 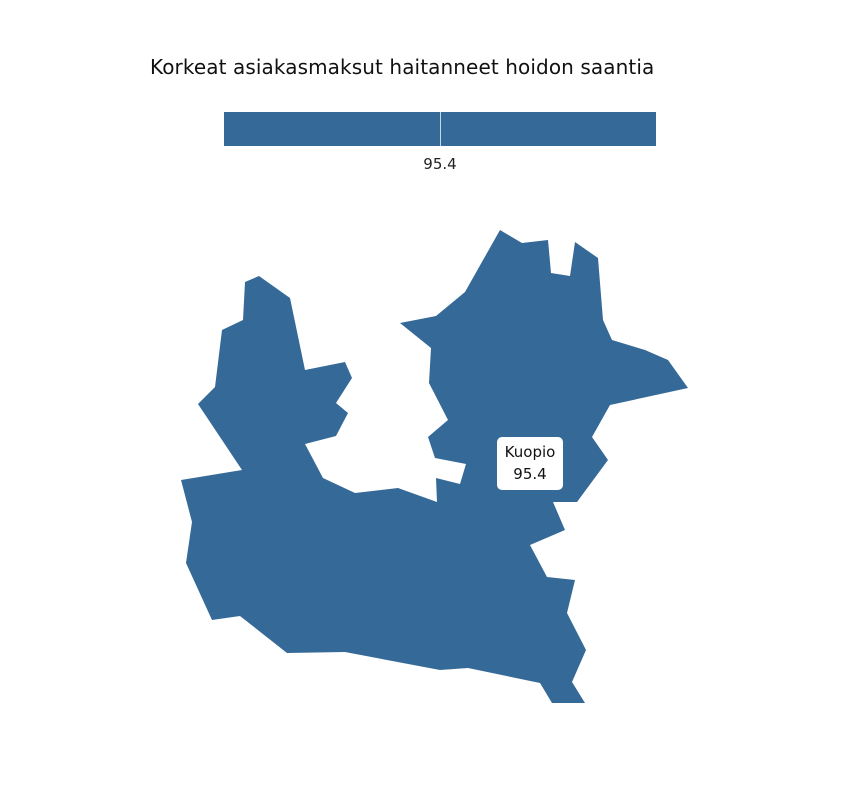 What do you see at coordinates (530, 474) in the screenshot?
I see `tooltip-region-value: 95.4` at bounding box center [530, 474].